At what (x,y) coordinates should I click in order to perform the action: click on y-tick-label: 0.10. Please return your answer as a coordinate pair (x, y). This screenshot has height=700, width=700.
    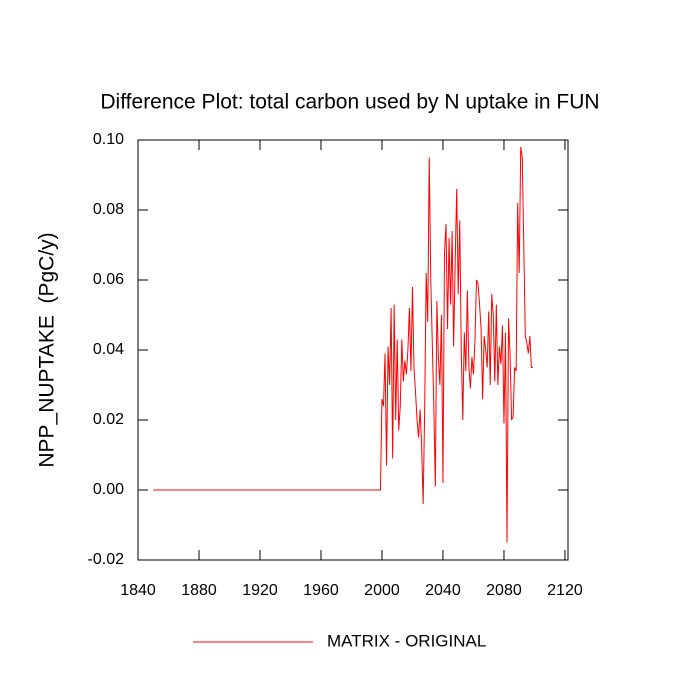
    Looking at the image, I should click on (108, 139).